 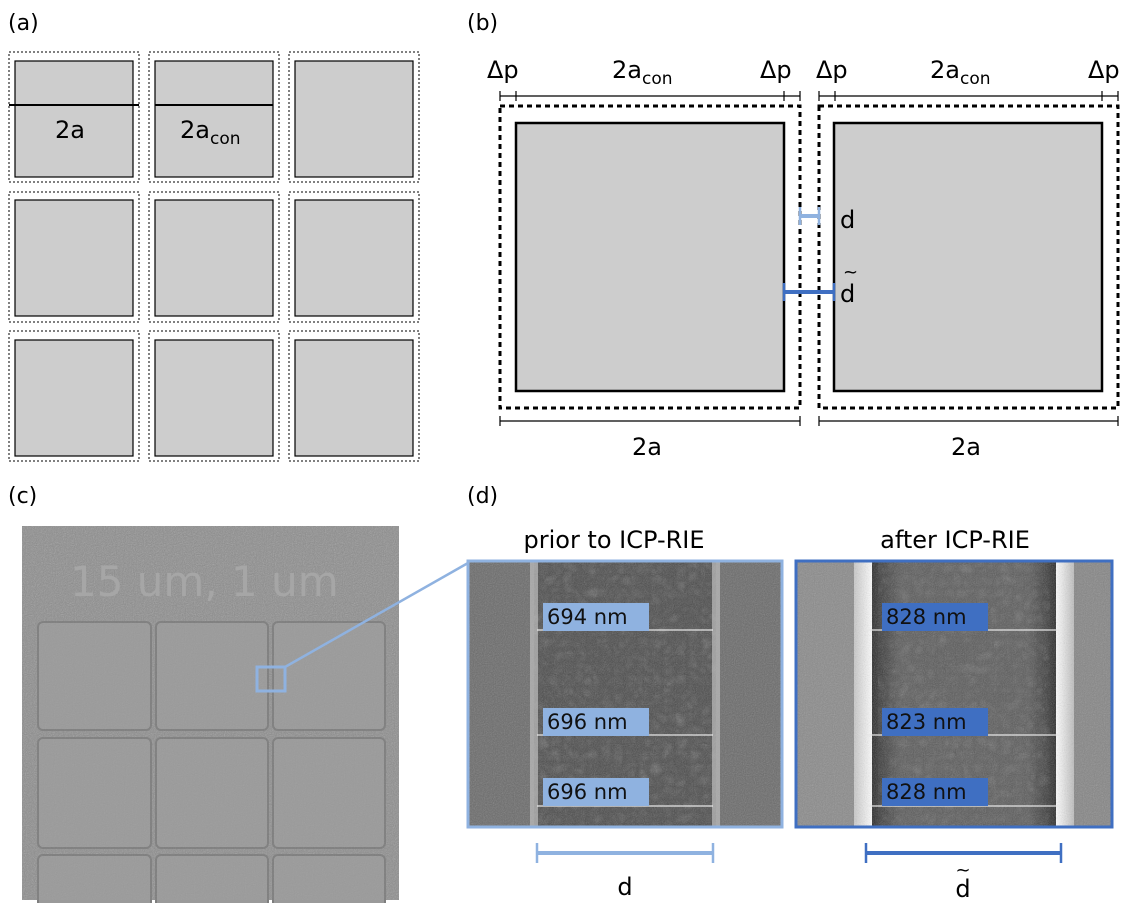 I want to click on sem-after-image, so click(x=954, y=694).